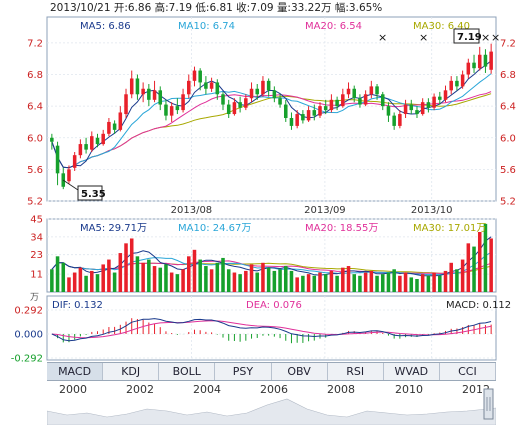  What do you see at coordinates (382, 37) in the screenshot?
I see `event-mark-1: ×` at bounding box center [382, 37].